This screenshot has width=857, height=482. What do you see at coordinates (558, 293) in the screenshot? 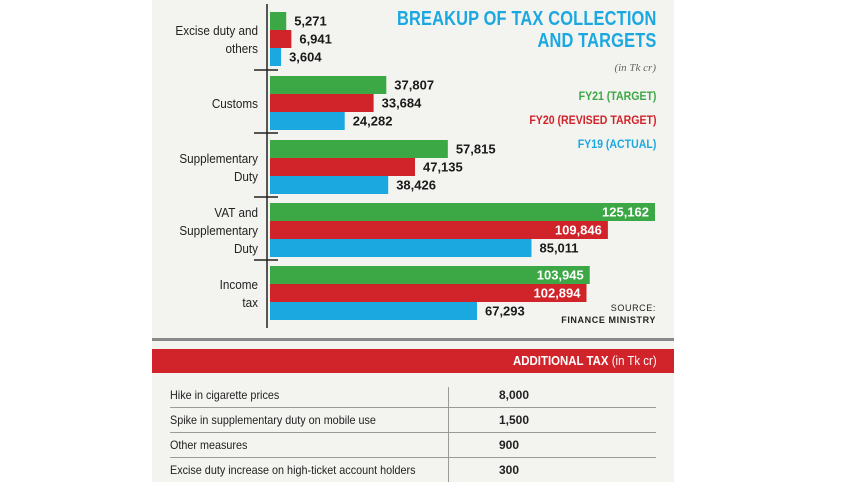
I see `data-label-fy20-revised-target-4: 102,894` at bounding box center [558, 293].